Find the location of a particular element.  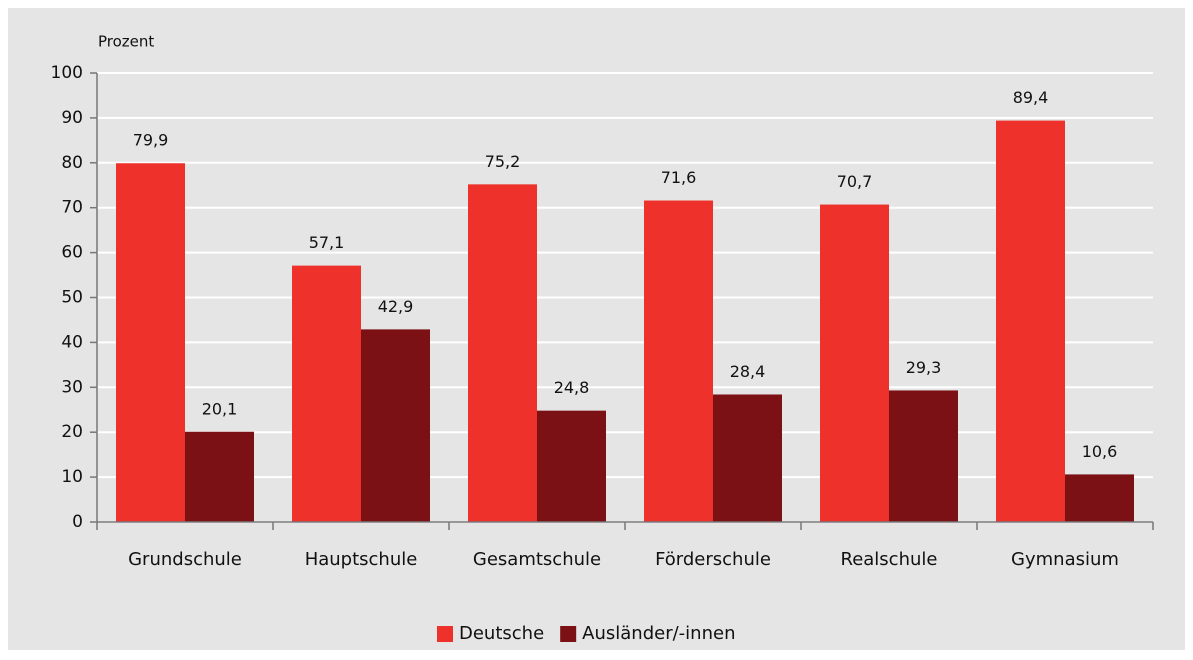

y-tick-label: 20 is located at coordinates (72, 432).